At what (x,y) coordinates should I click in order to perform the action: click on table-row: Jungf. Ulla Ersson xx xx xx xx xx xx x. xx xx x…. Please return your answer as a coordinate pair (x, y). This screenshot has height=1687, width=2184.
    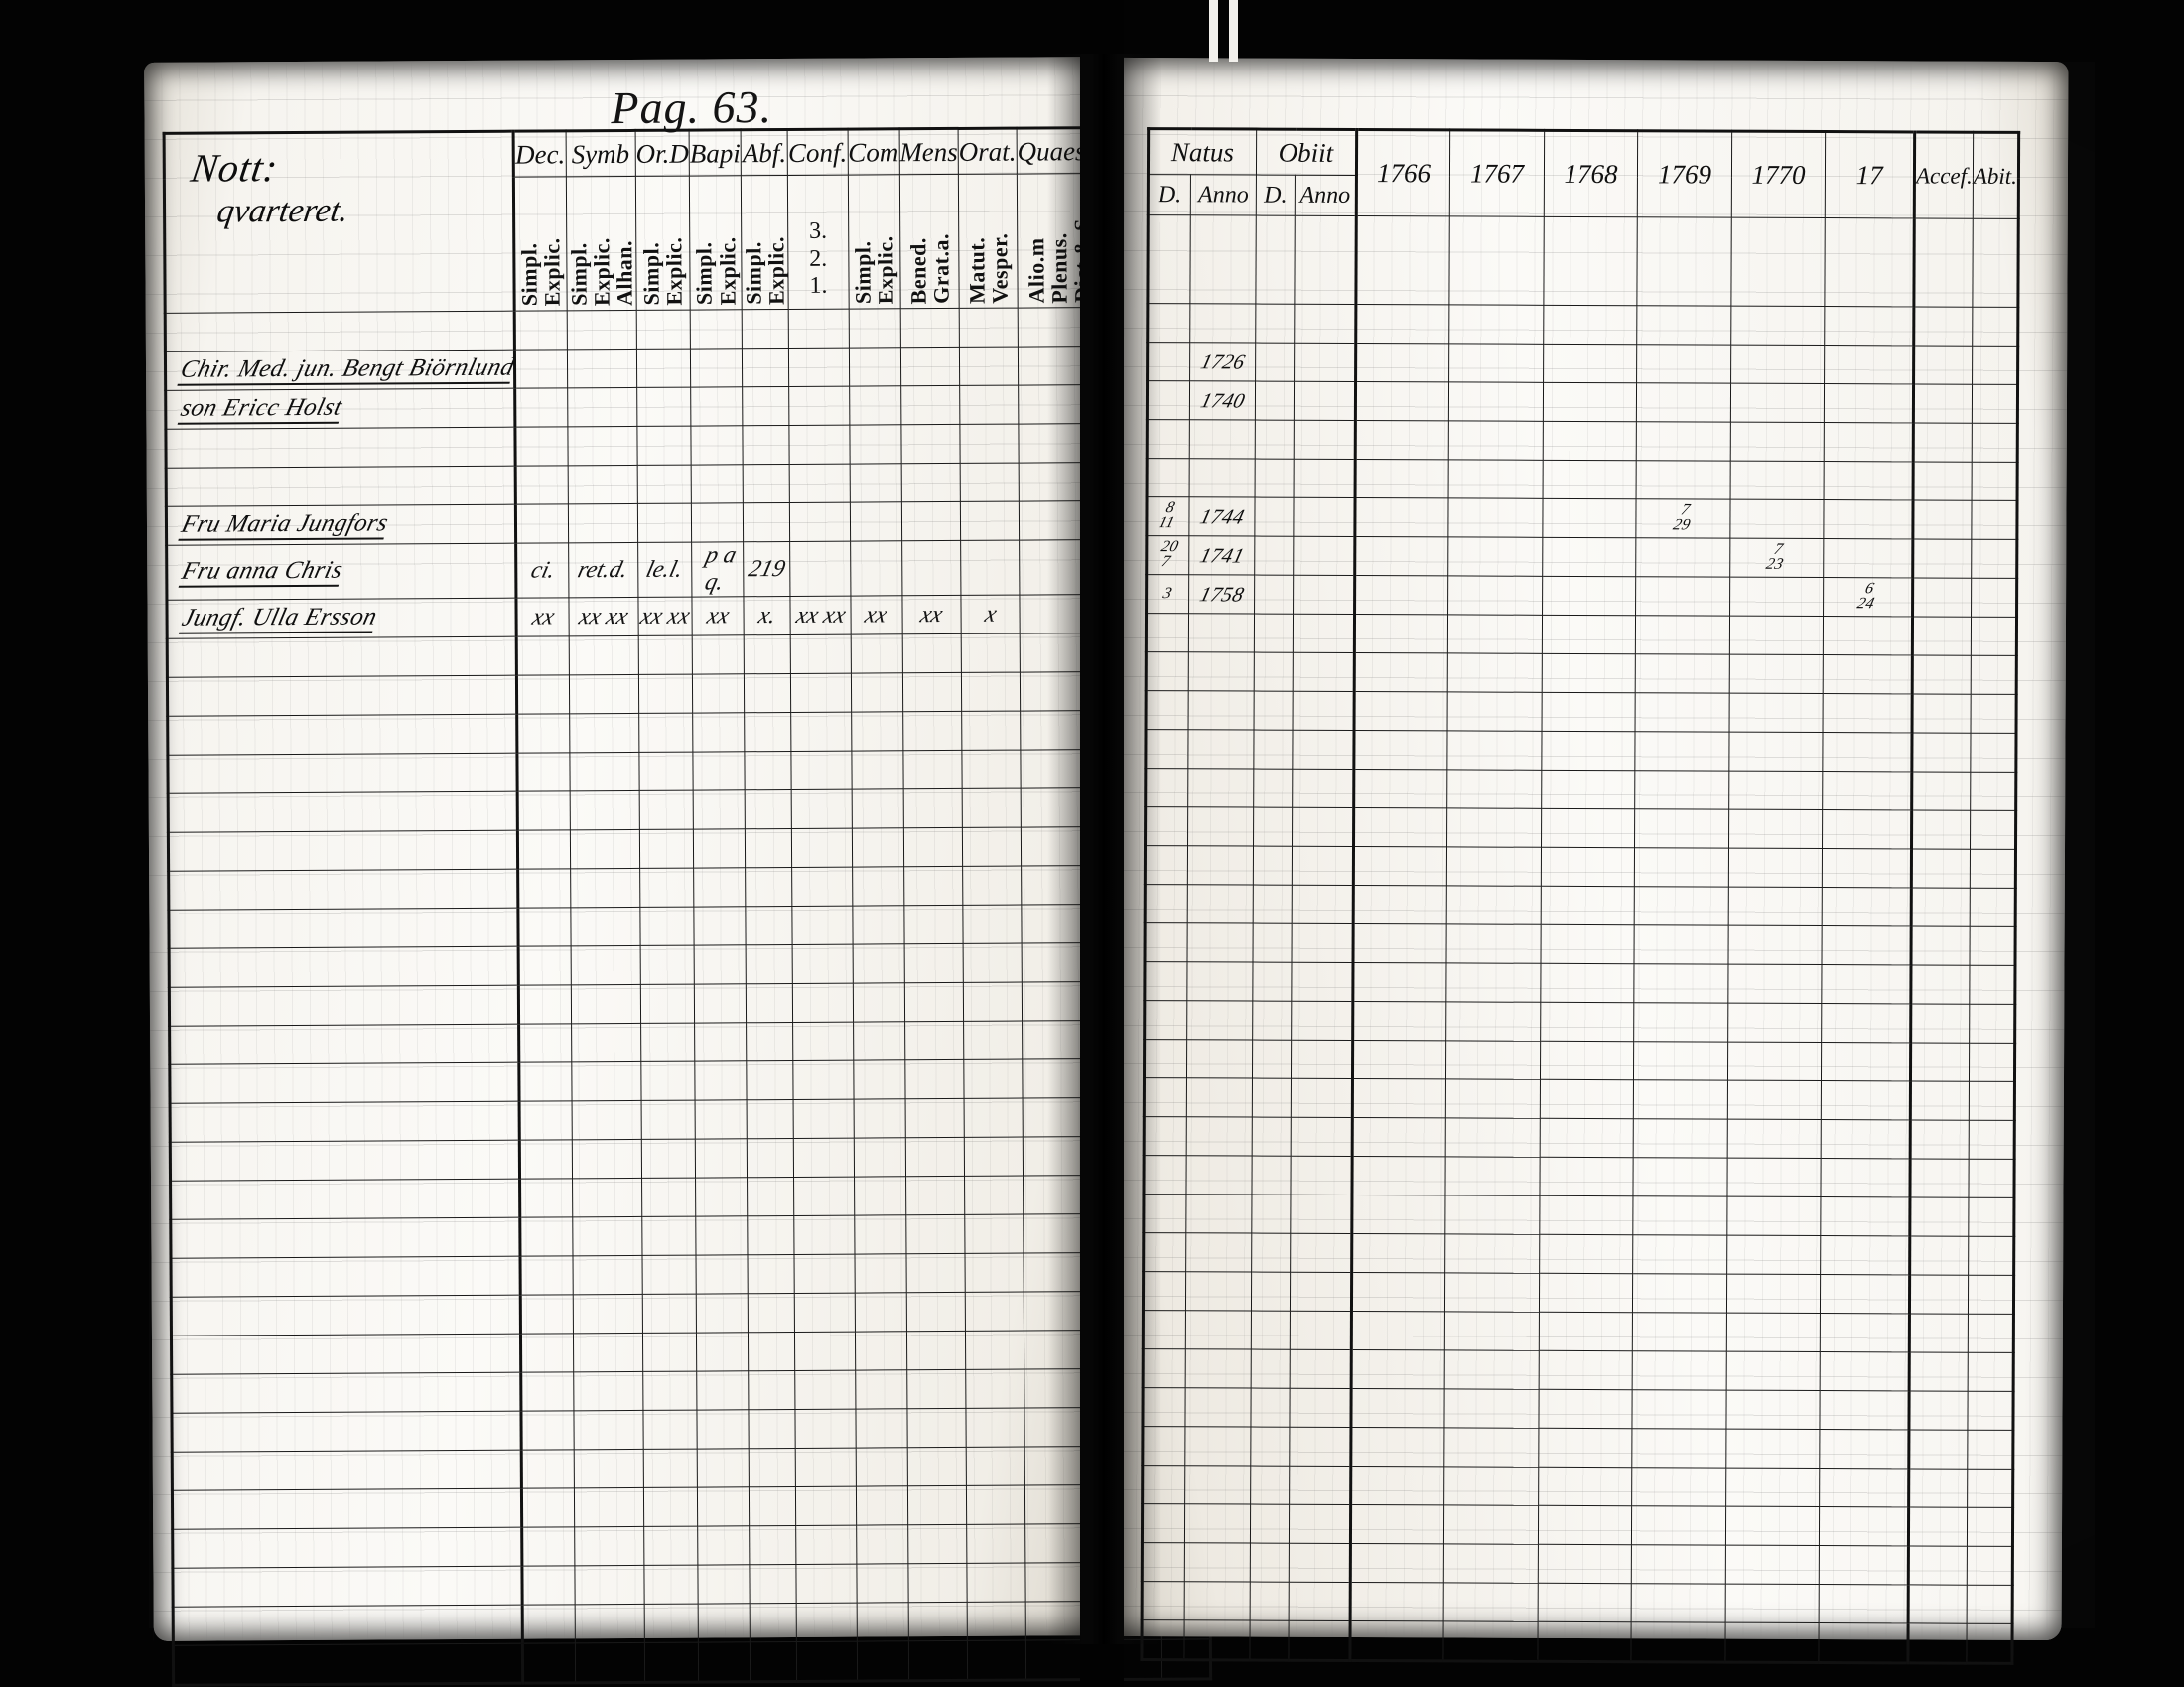
    Looking at the image, I should click on (685, 616).